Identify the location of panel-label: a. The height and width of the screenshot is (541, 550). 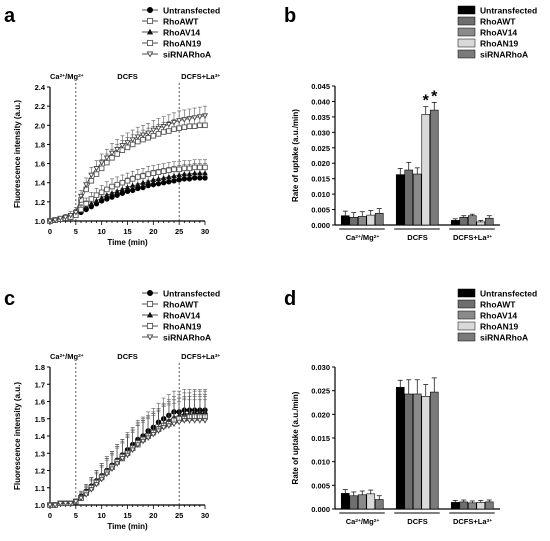
(10, 16).